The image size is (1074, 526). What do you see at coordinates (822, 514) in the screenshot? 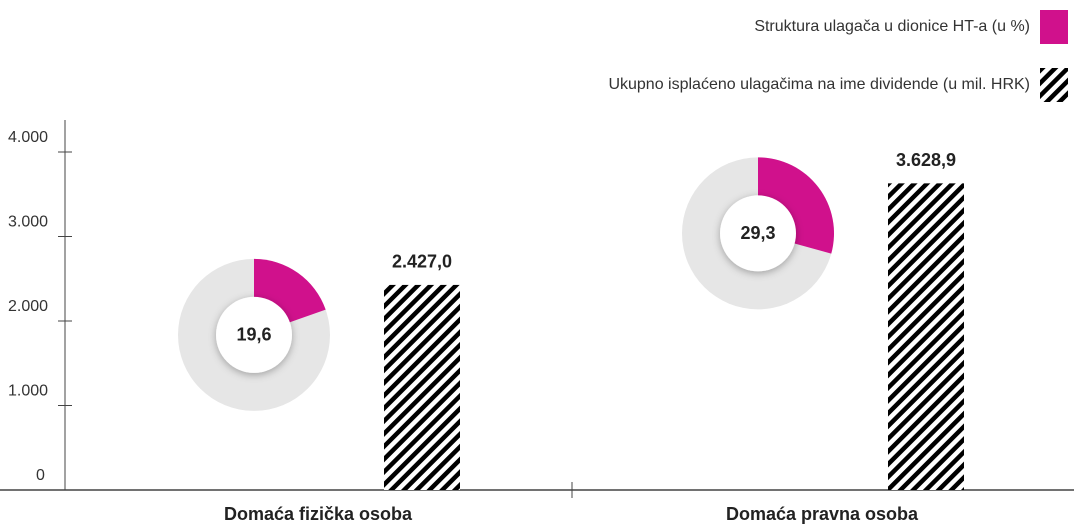
I see `x-tick-label: Domaća pravna osoba` at bounding box center [822, 514].